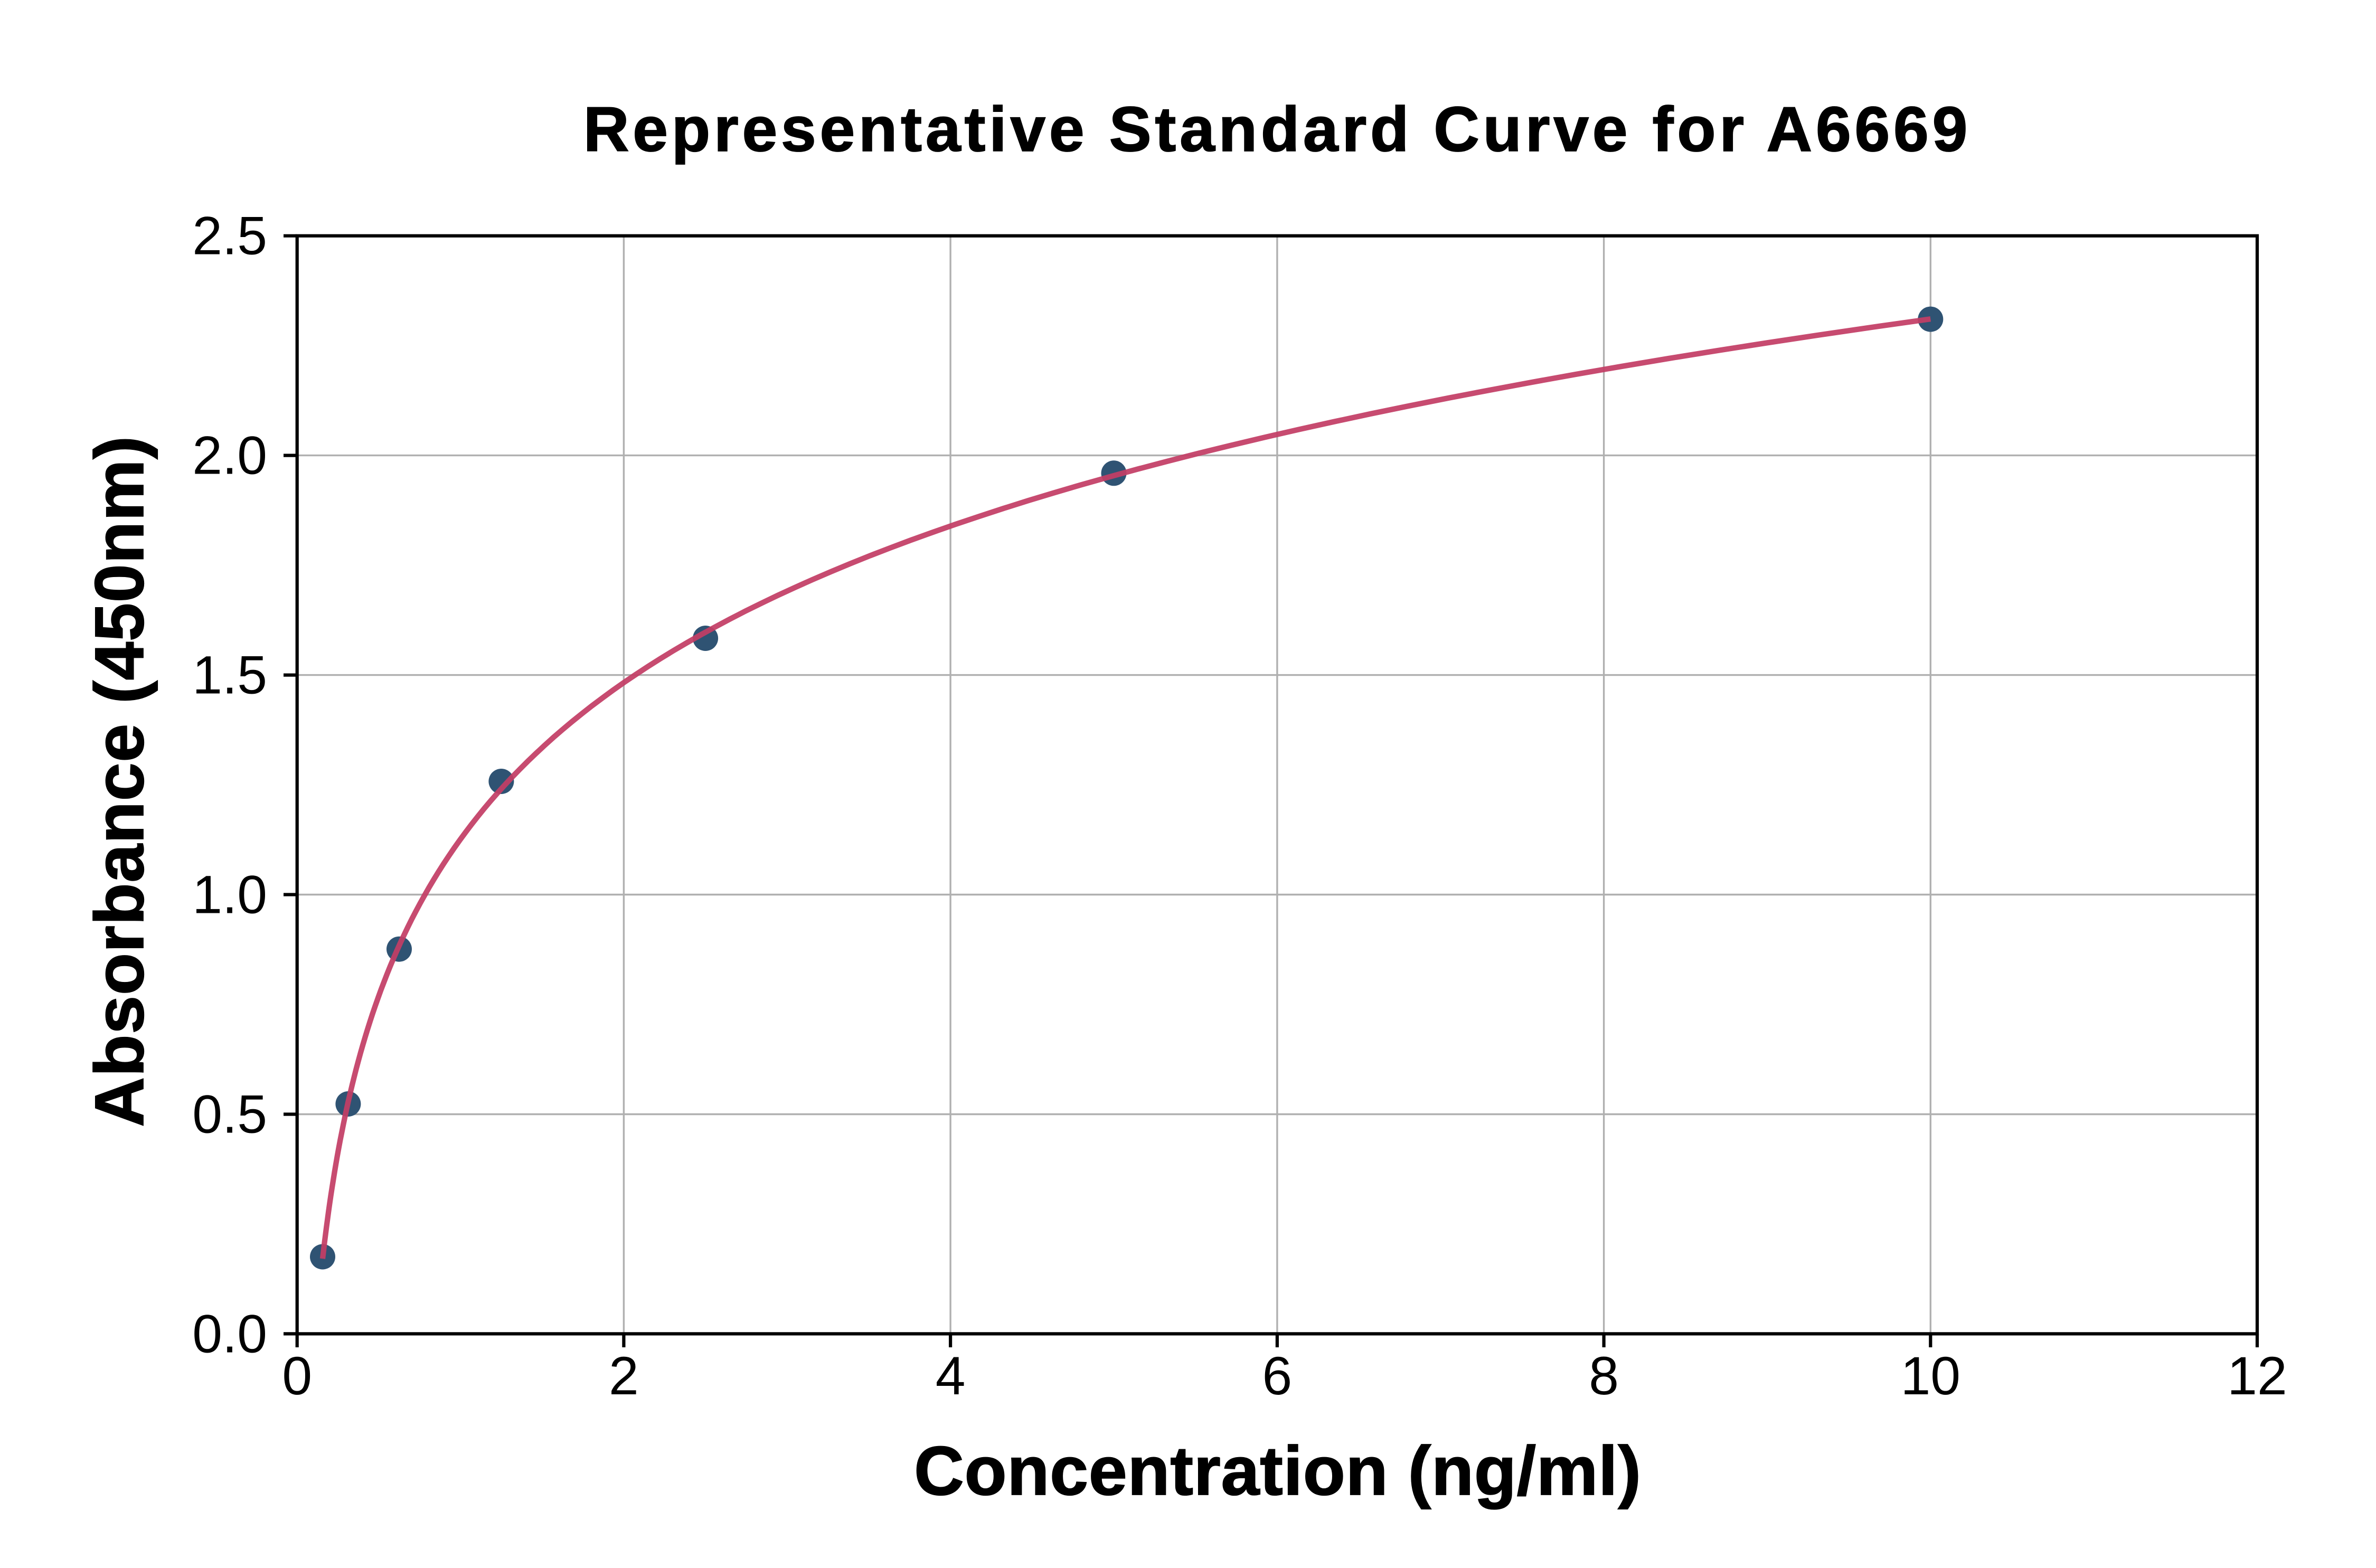 The height and width of the screenshot is (1568, 2376). I want to click on svg-text: 1.0, so click(230, 895).